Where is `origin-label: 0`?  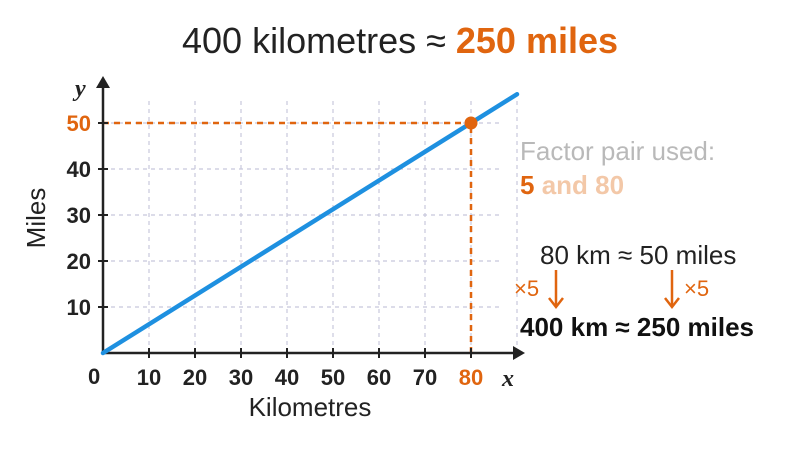 origin-label: 0 is located at coordinates (94, 376).